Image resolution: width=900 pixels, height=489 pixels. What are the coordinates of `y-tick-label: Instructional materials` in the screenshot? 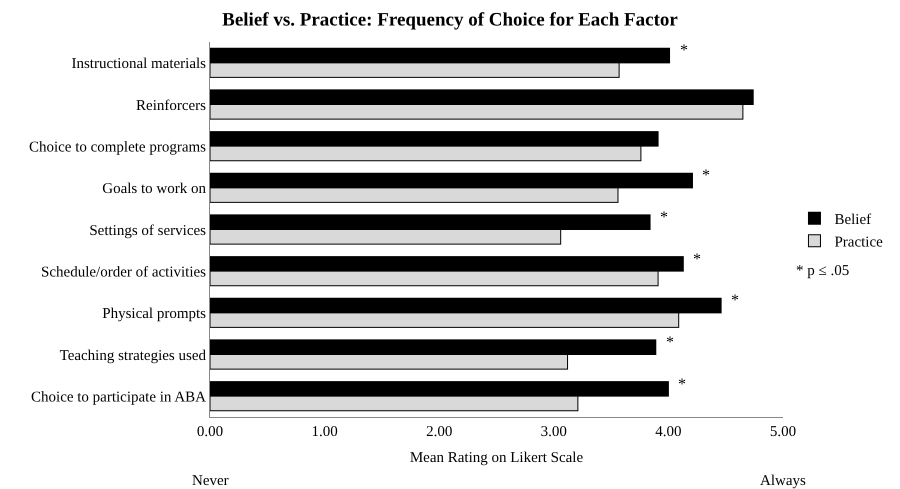 It's located at (138, 64).